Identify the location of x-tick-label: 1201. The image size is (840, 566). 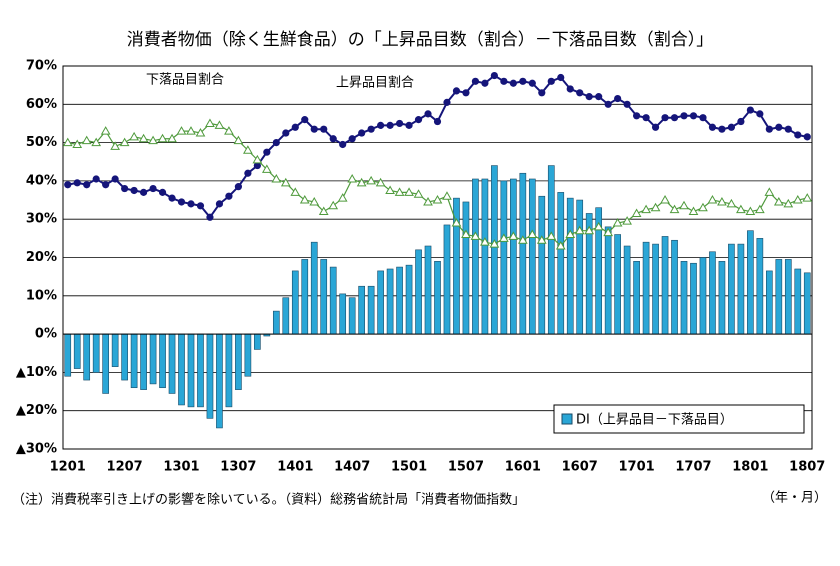
(68, 467).